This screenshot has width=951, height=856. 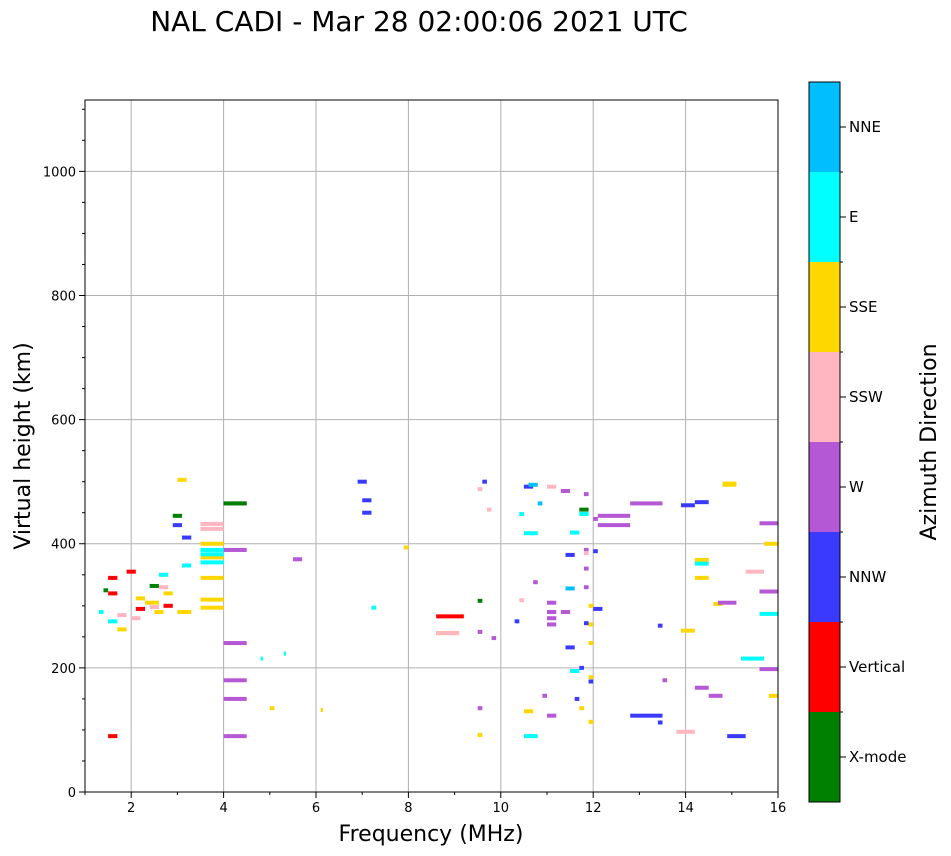 I want to click on y-tick-label: 600, so click(x=63, y=421).